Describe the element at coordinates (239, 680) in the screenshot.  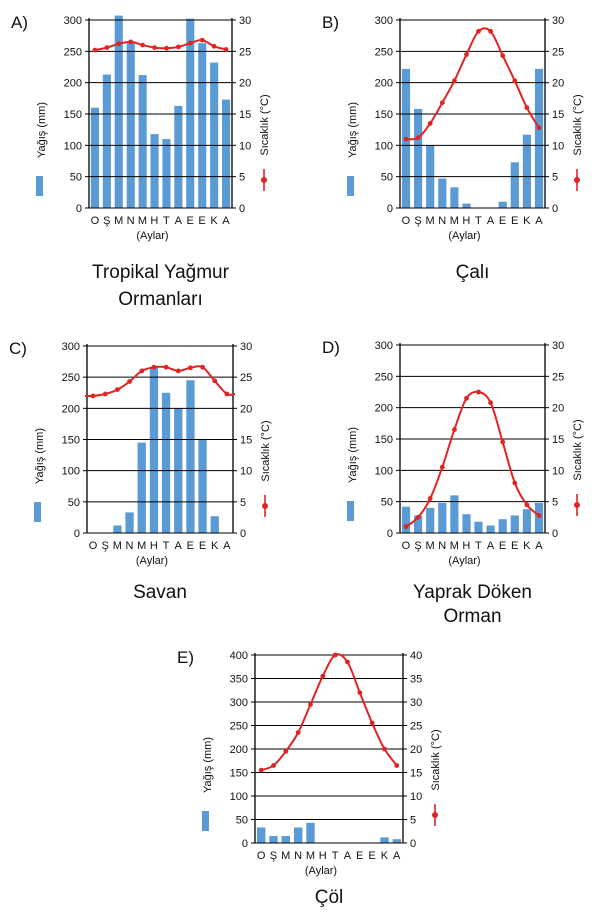
I see `left-tick-label: 350` at that location.